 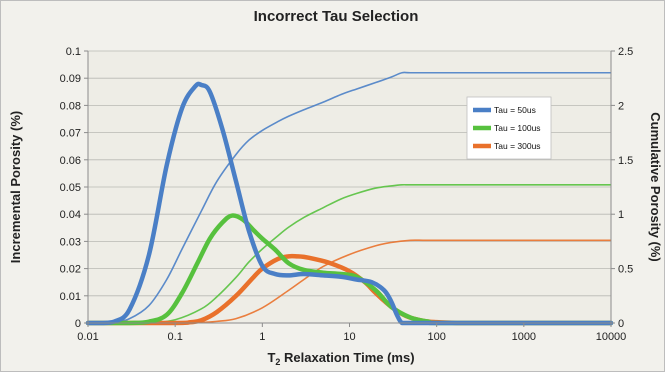 I want to click on x-tick-label: 0.01, so click(x=87, y=337).